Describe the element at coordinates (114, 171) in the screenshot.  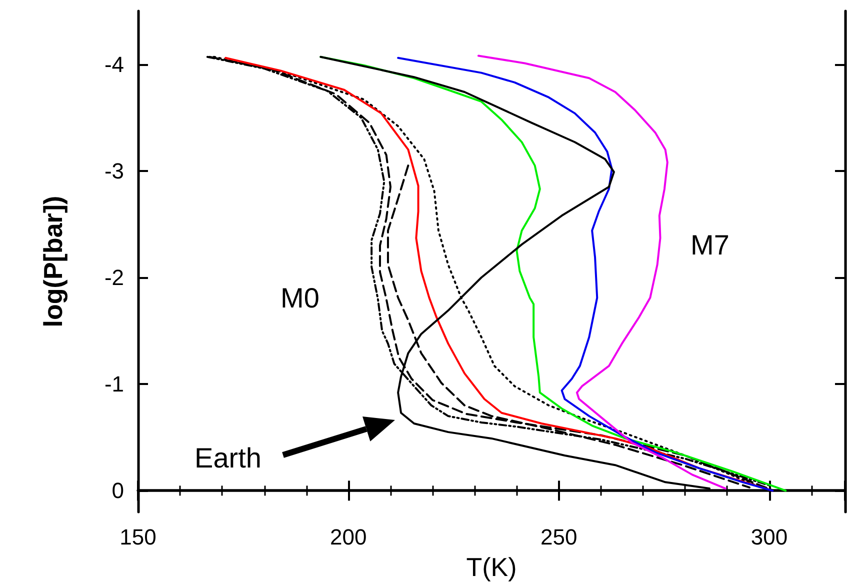
I see `y-tick-label: -3` at that location.